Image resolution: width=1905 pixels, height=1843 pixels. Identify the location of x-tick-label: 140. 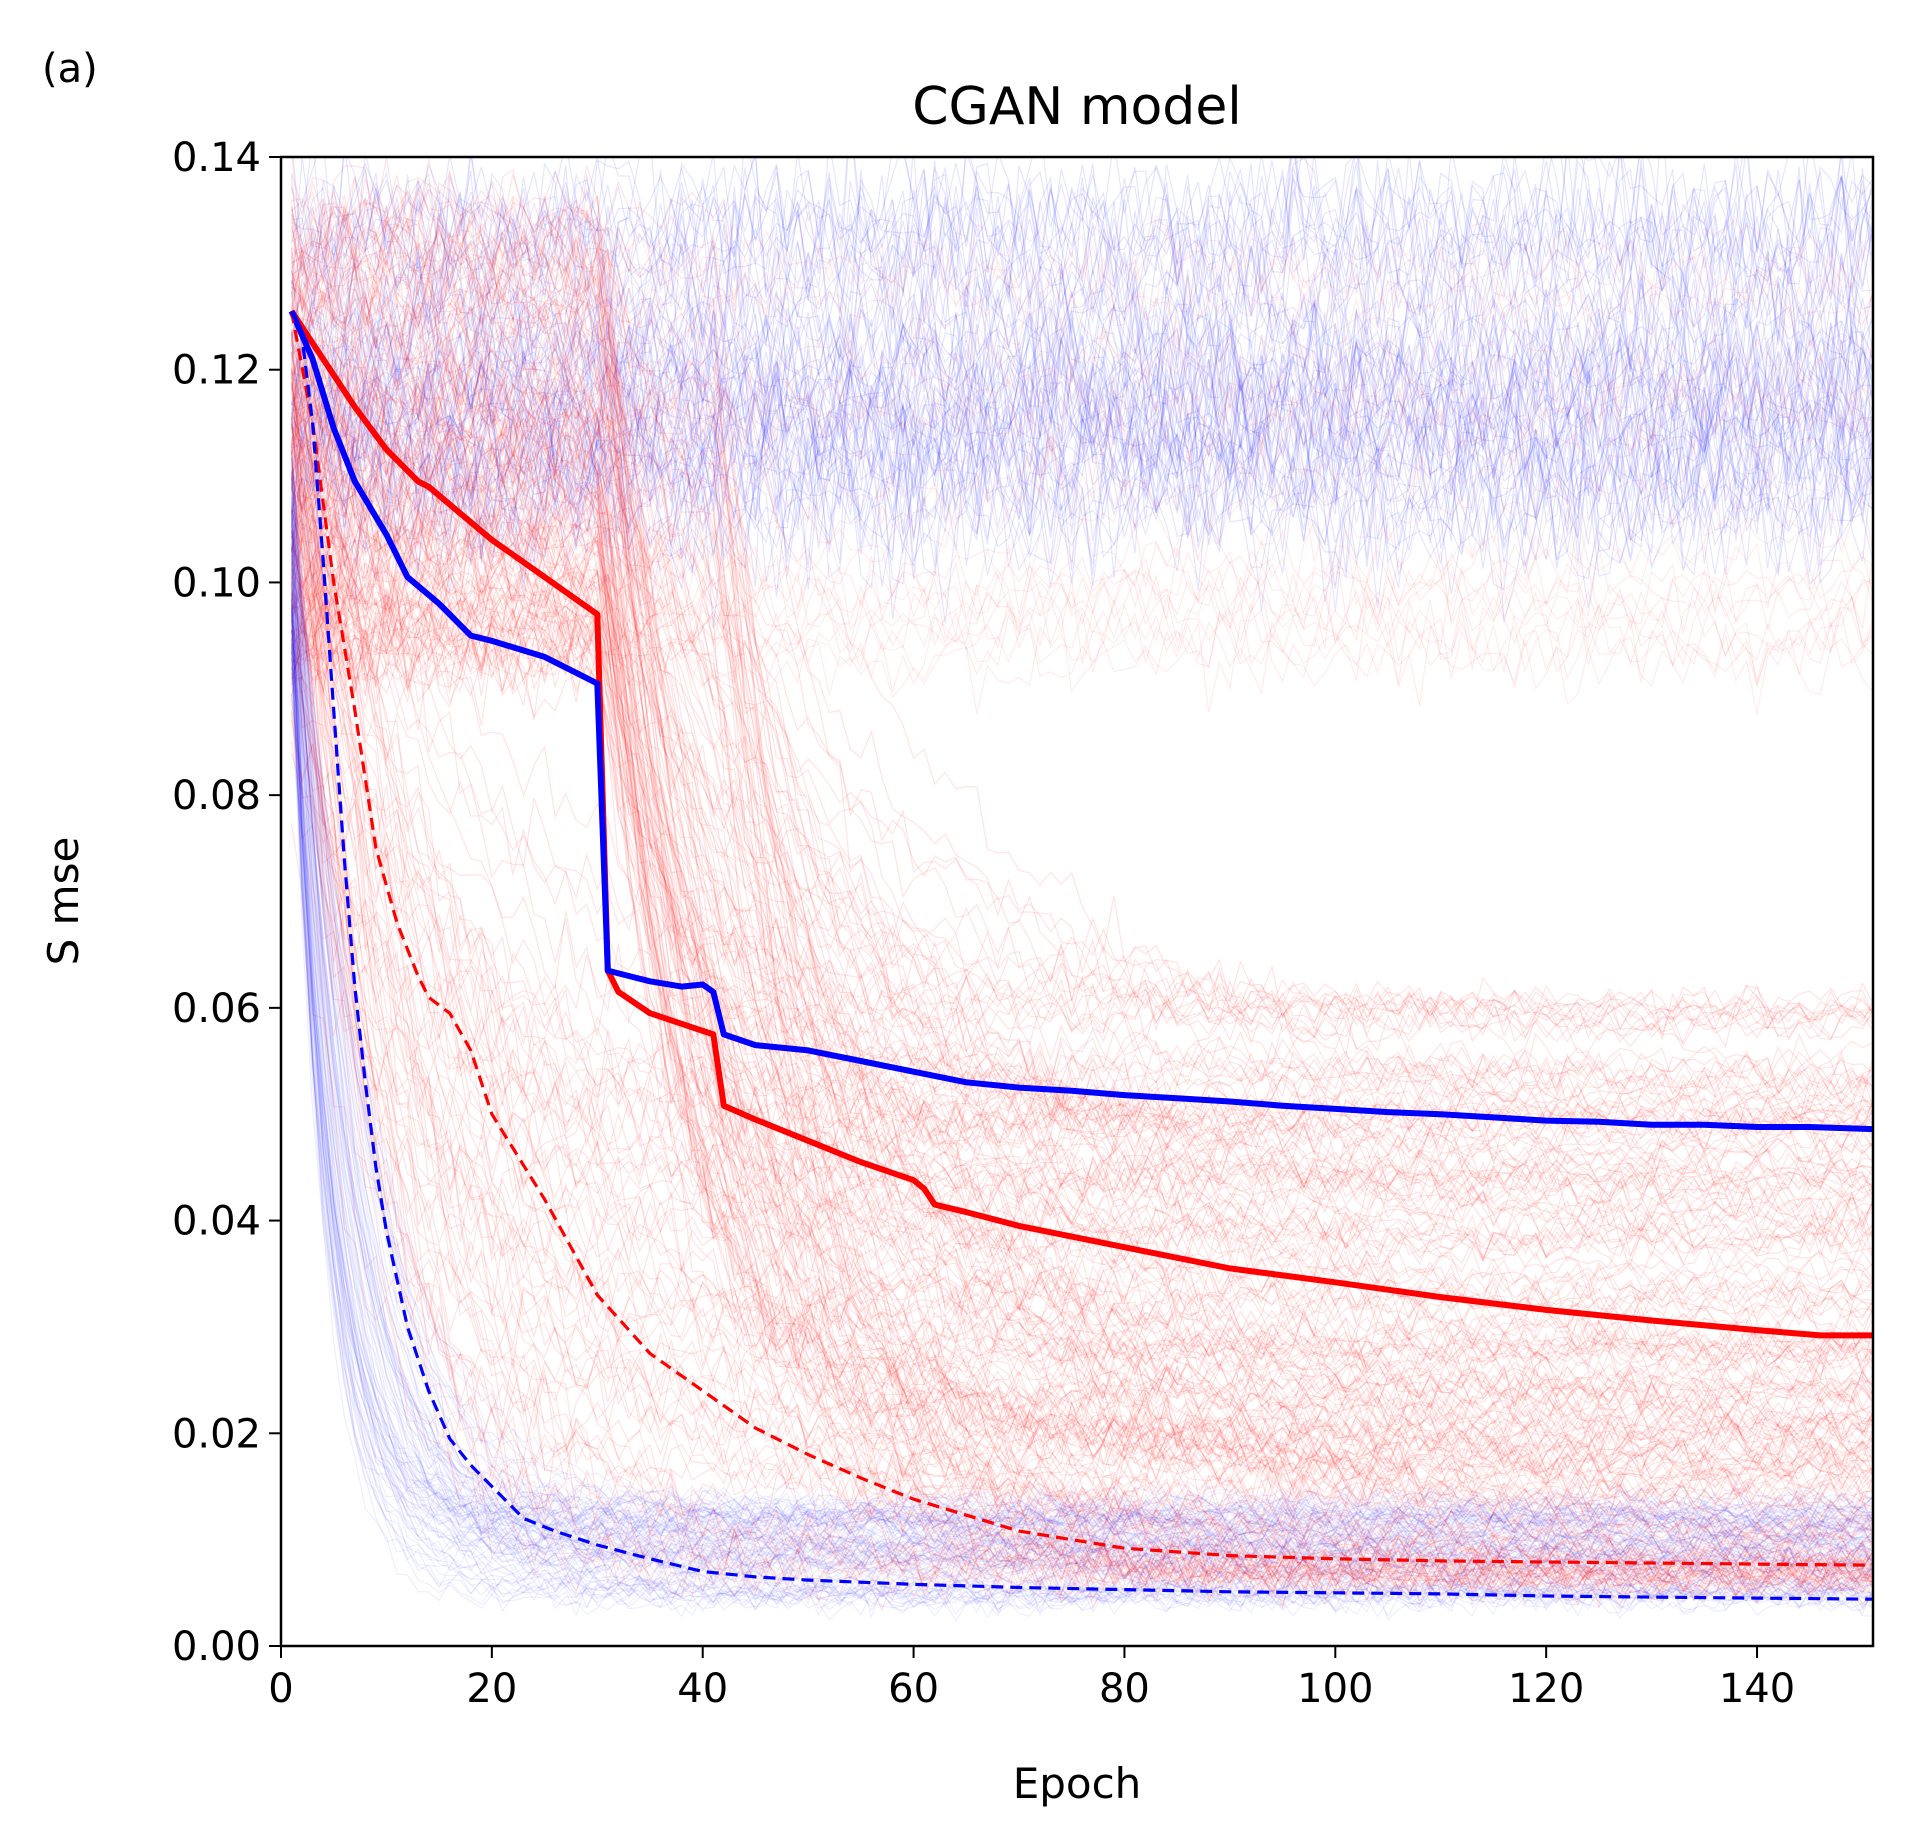
(1757, 1689).